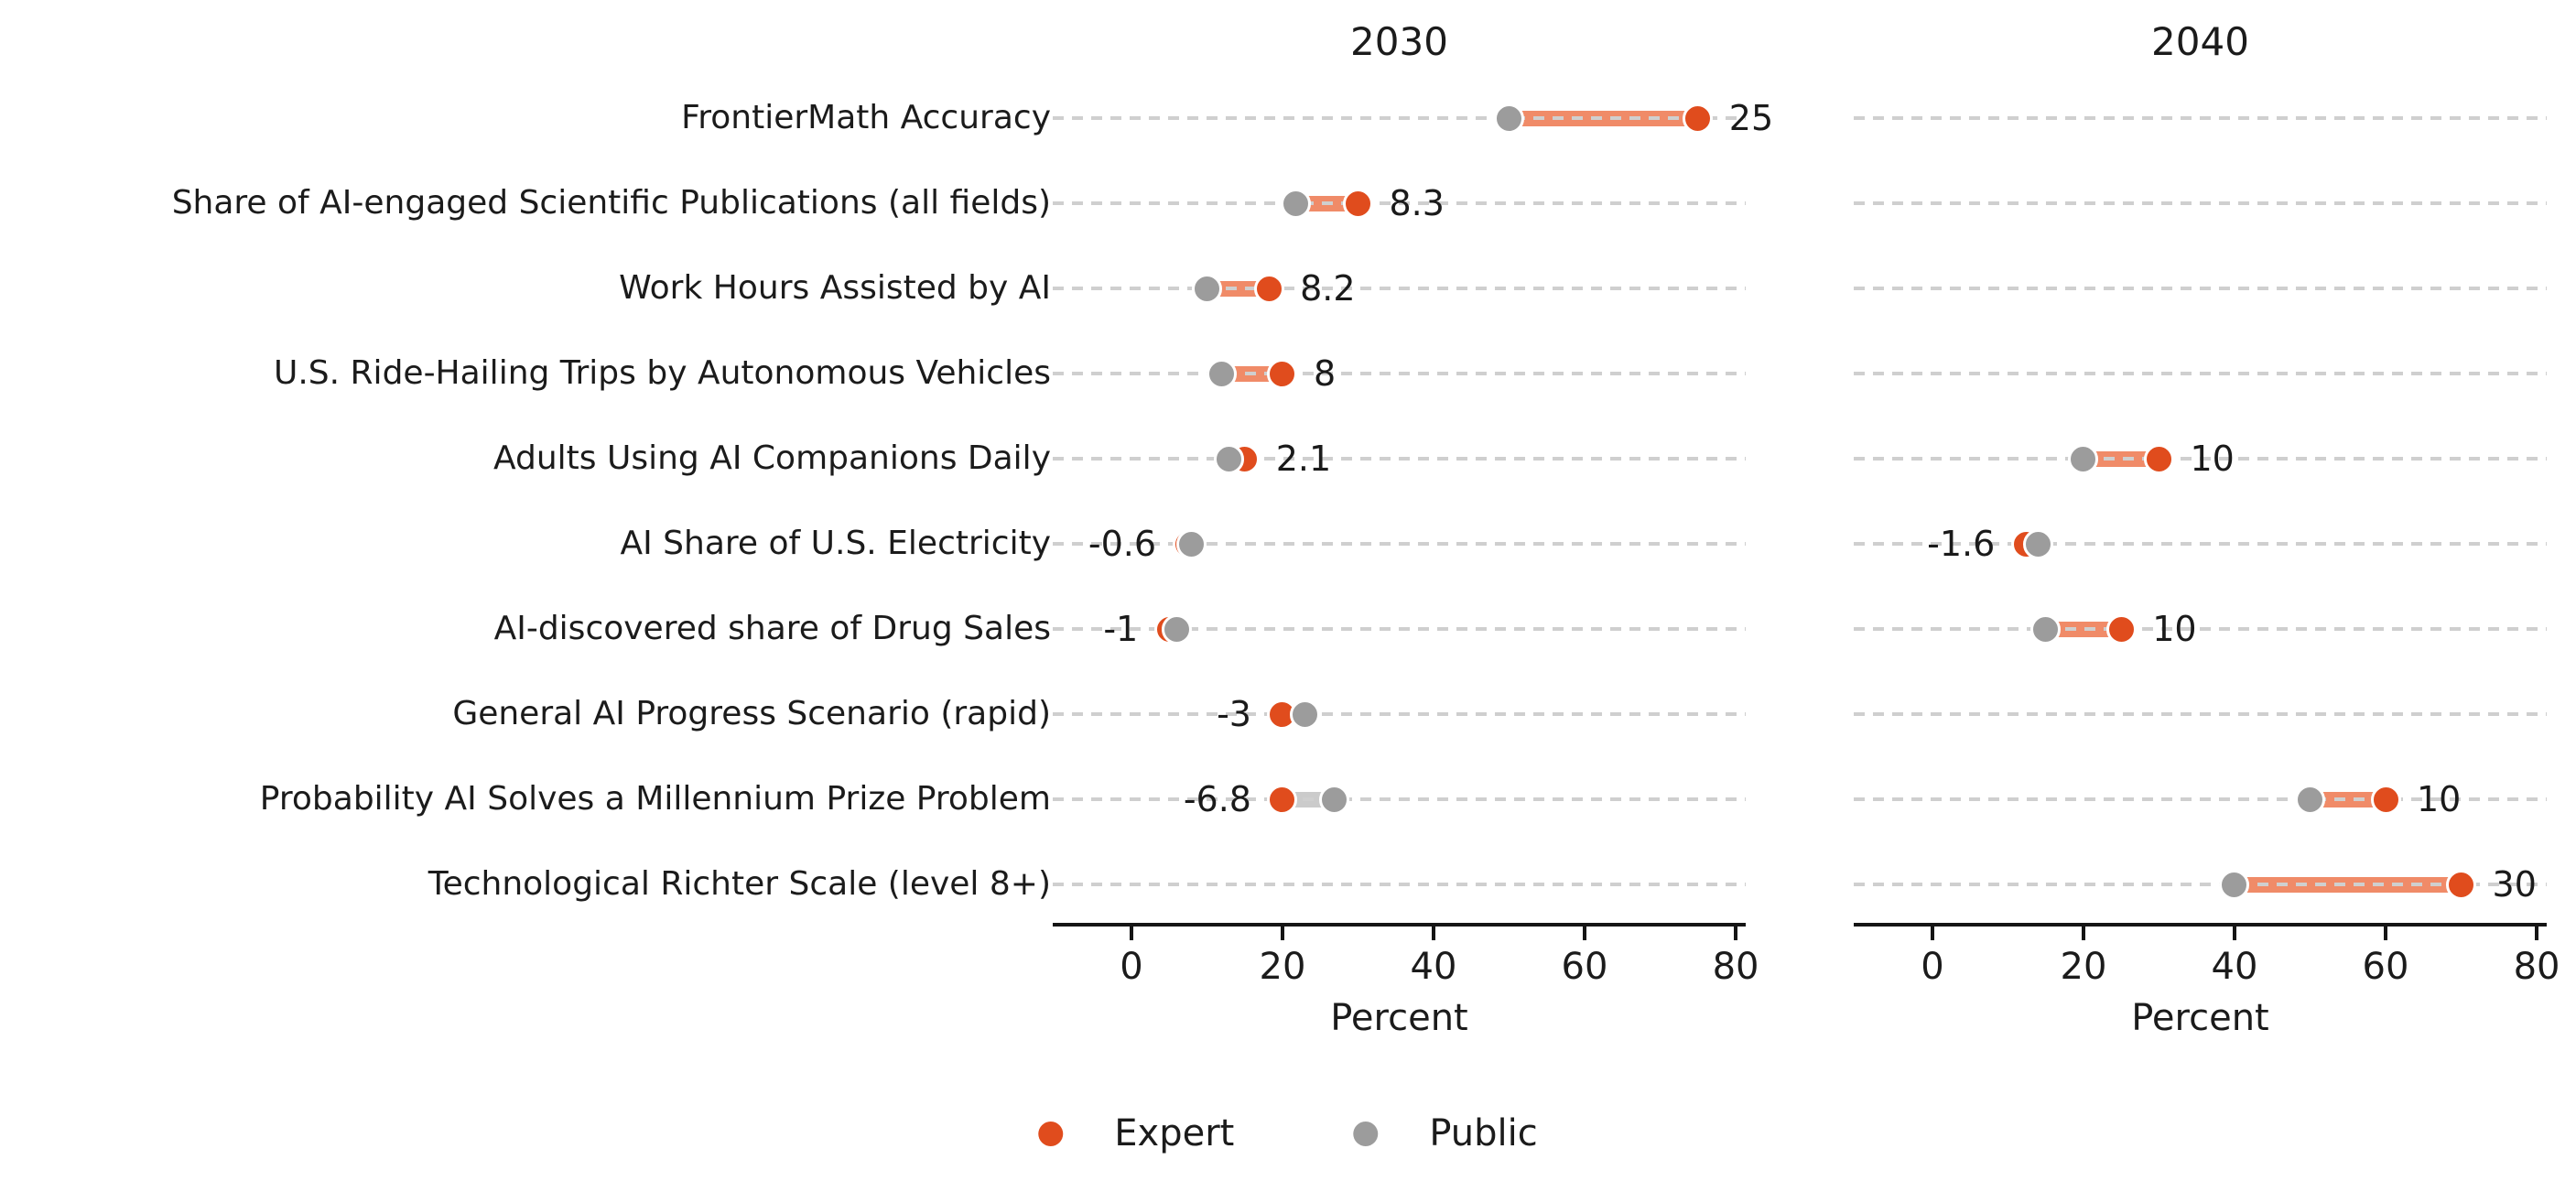 The height and width of the screenshot is (1203, 2576). What do you see at coordinates (835, 288) in the screenshot?
I see `category-label: Work Hours Assisted by AI` at bounding box center [835, 288].